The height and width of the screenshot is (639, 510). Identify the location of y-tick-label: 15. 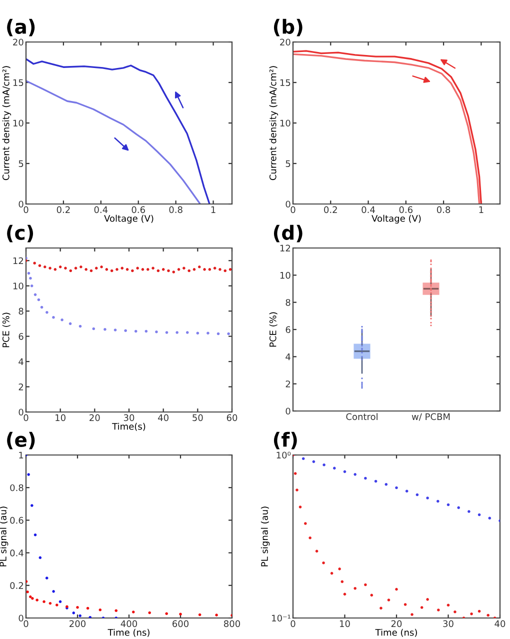
(18, 82).